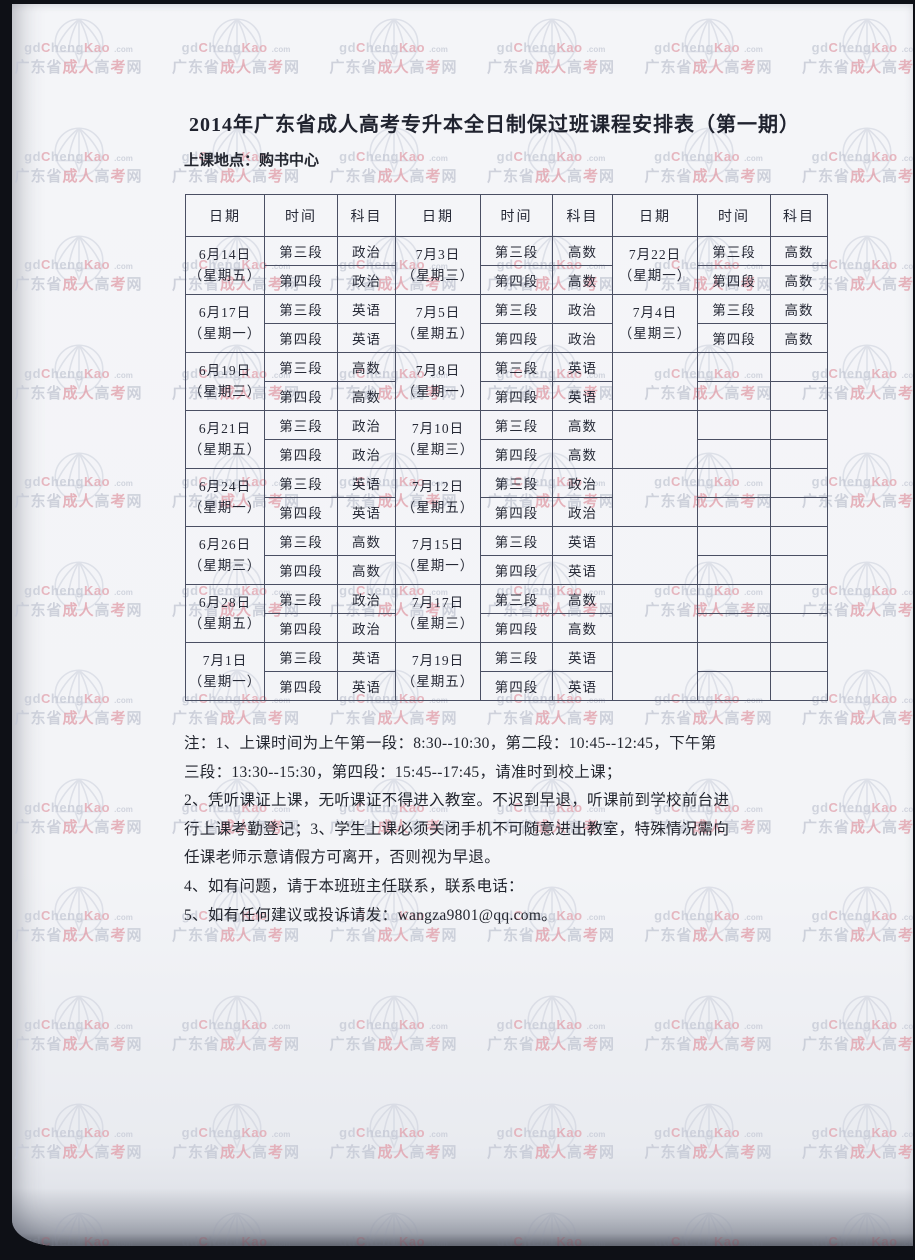  I want to click on date-text: 7月17日, so click(438, 602).